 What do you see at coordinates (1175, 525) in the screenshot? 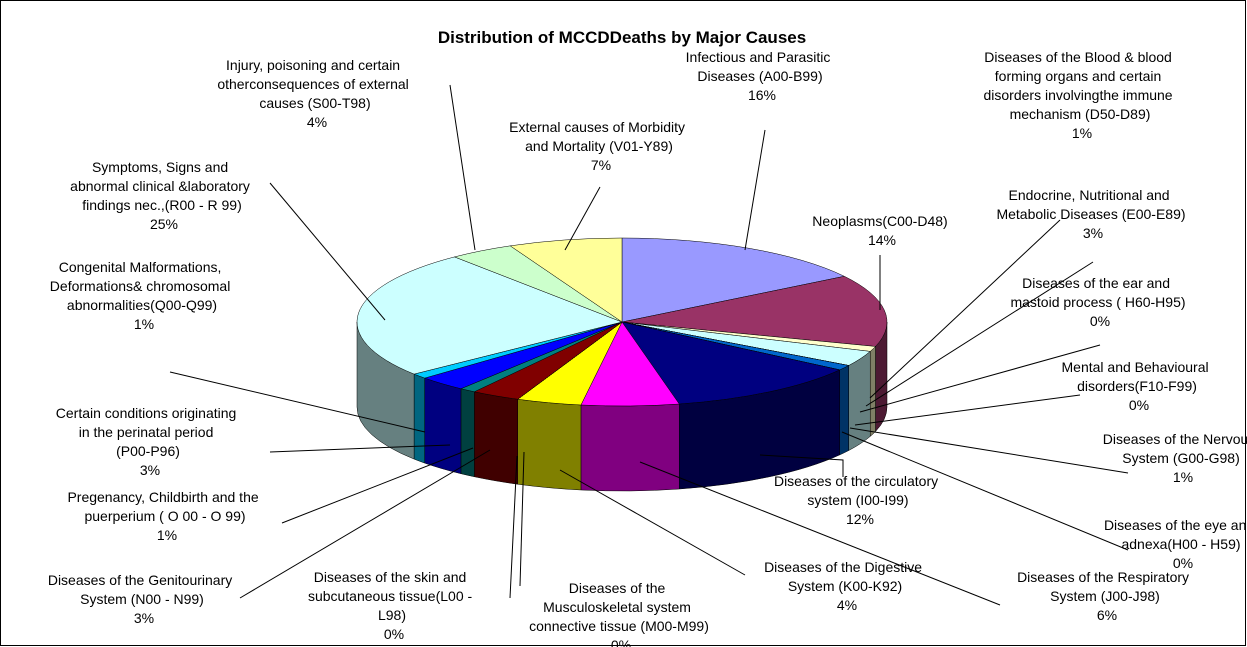
I see `label-line: Diseases of the eye and` at bounding box center [1175, 525].